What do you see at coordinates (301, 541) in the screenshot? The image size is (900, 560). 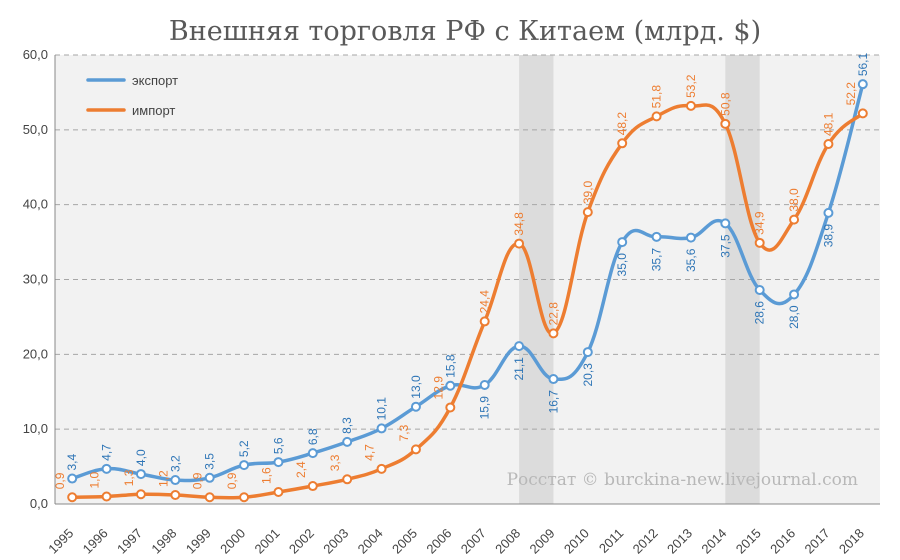 I see `x-tick-label: 2002` at bounding box center [301, 541].